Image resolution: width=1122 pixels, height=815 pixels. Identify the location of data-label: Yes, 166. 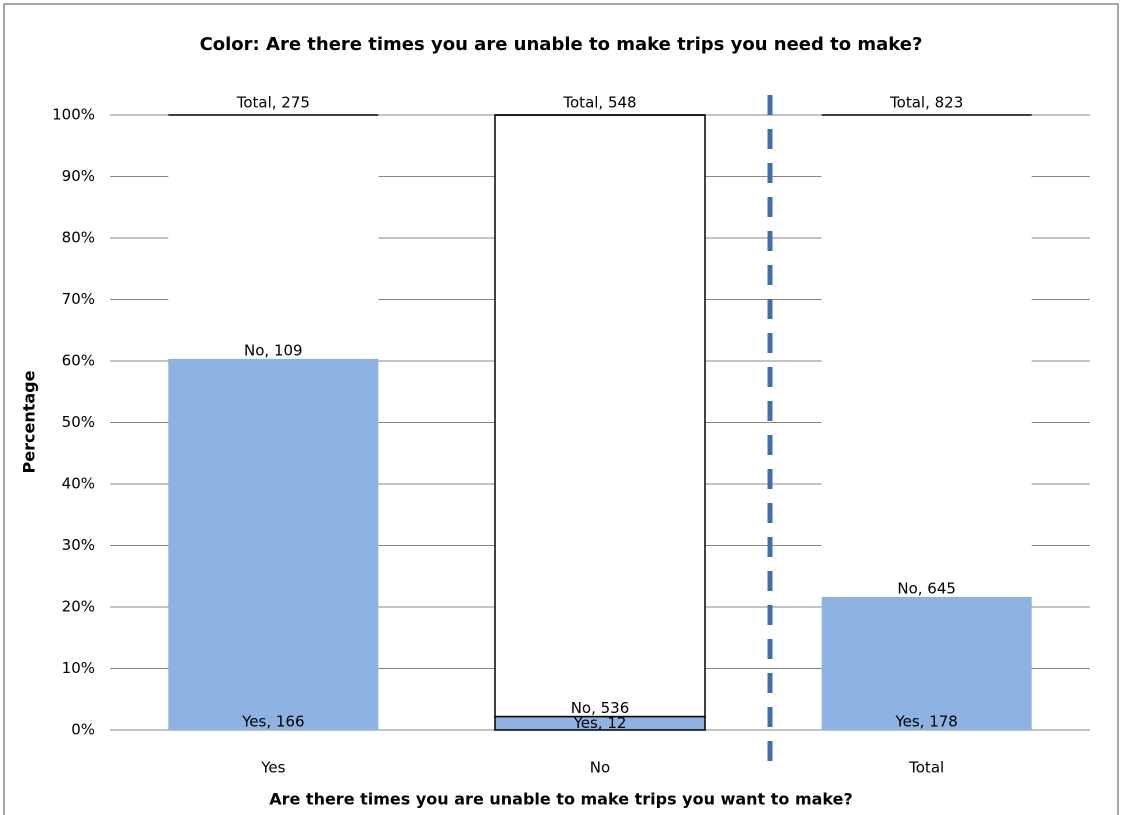
(272, 722).